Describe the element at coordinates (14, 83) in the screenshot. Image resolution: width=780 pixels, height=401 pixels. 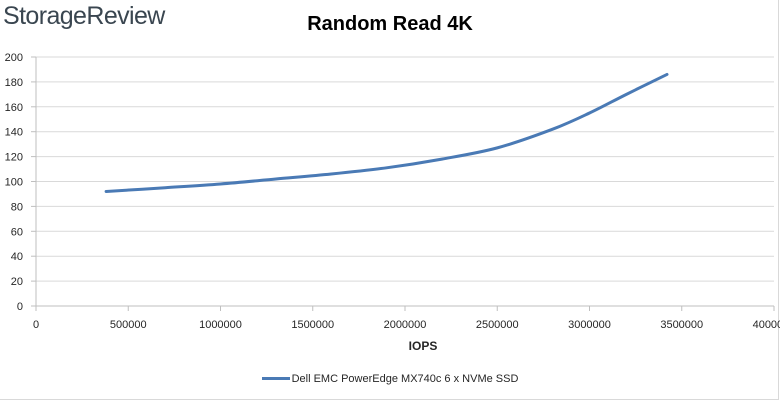
I see `y-tick-label: 180` at that location.